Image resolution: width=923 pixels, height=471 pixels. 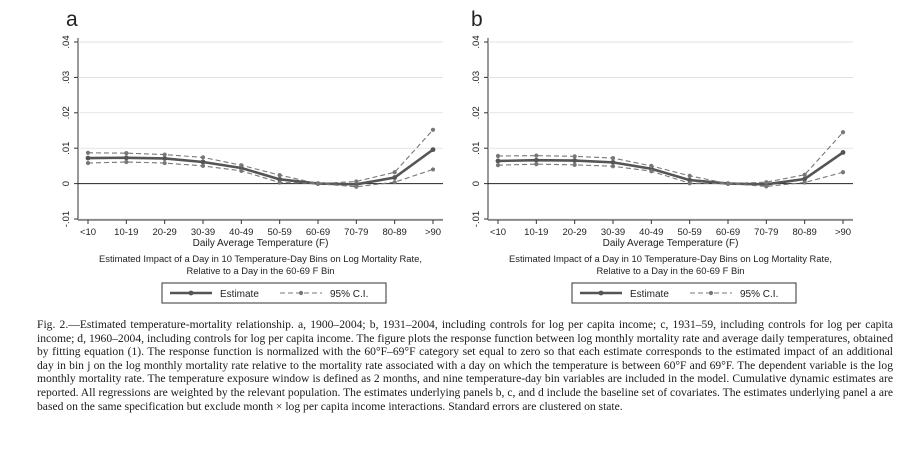 I want to click on legend-ci-label: 95% C.I., so click(x=349, y=294).